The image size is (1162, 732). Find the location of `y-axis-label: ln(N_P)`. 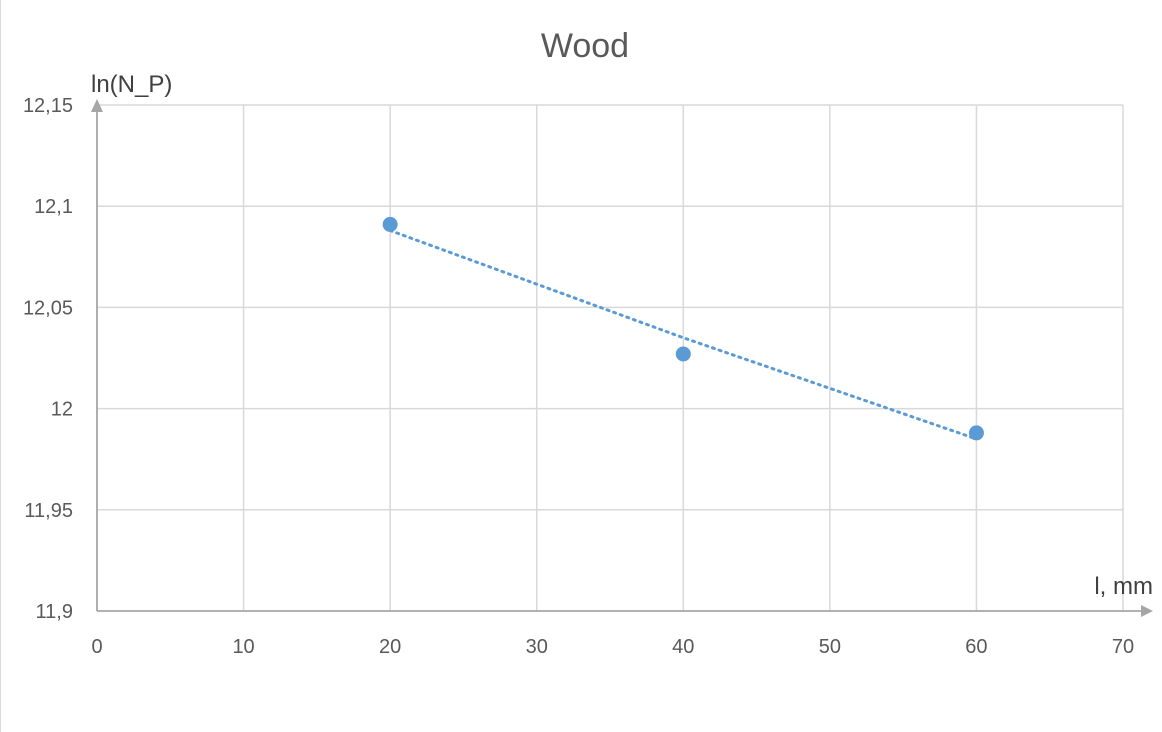

y-axis-label: ln(N_P) is located at coordinates (131, 84).